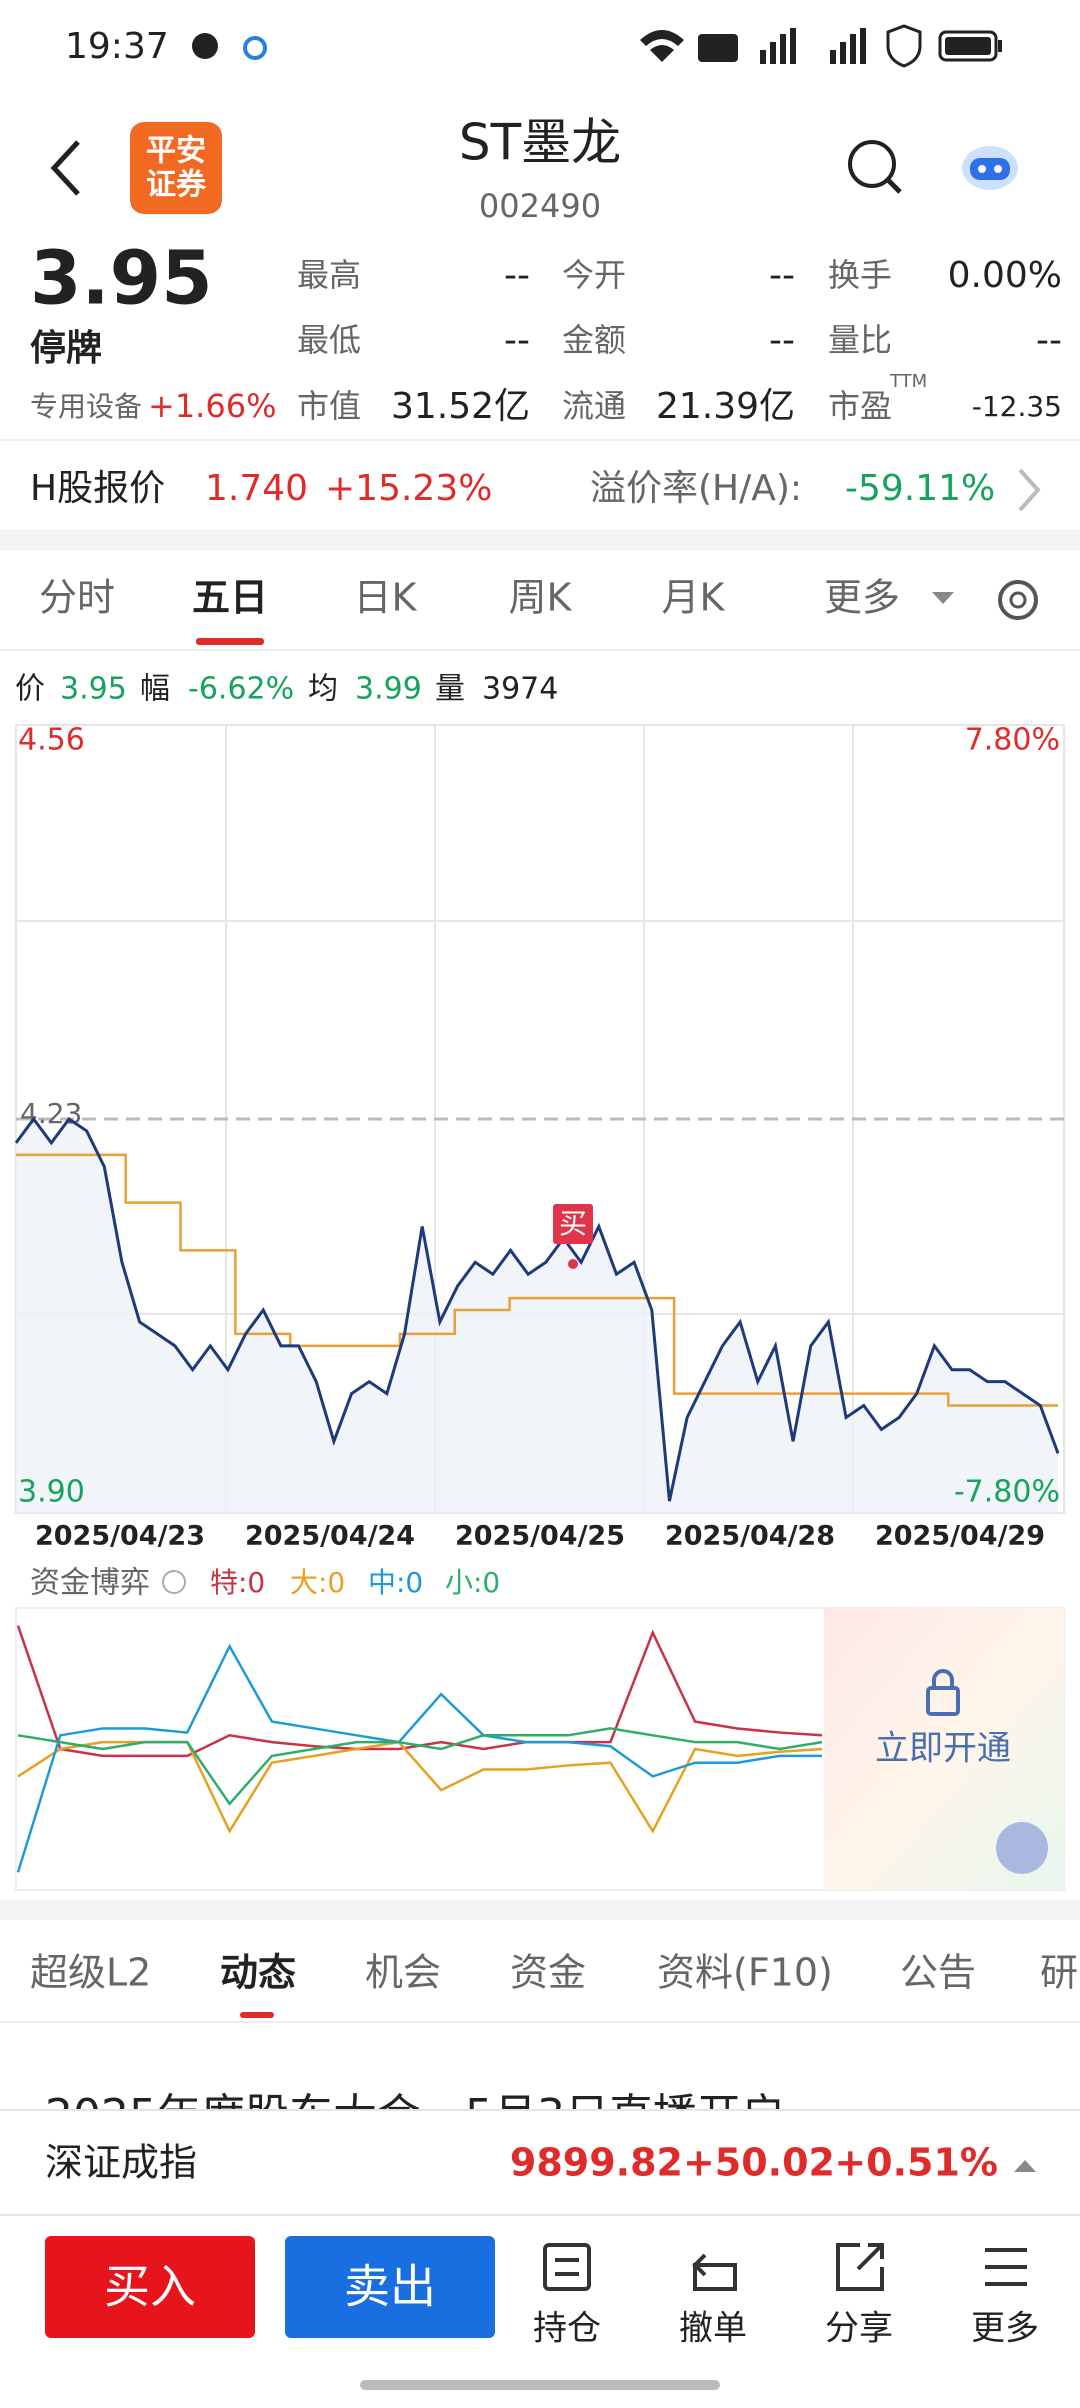  Describe the element at coordinates (696, 488) in the screenshot. I see `premium-label: 溢价率(H/A):` at that location.